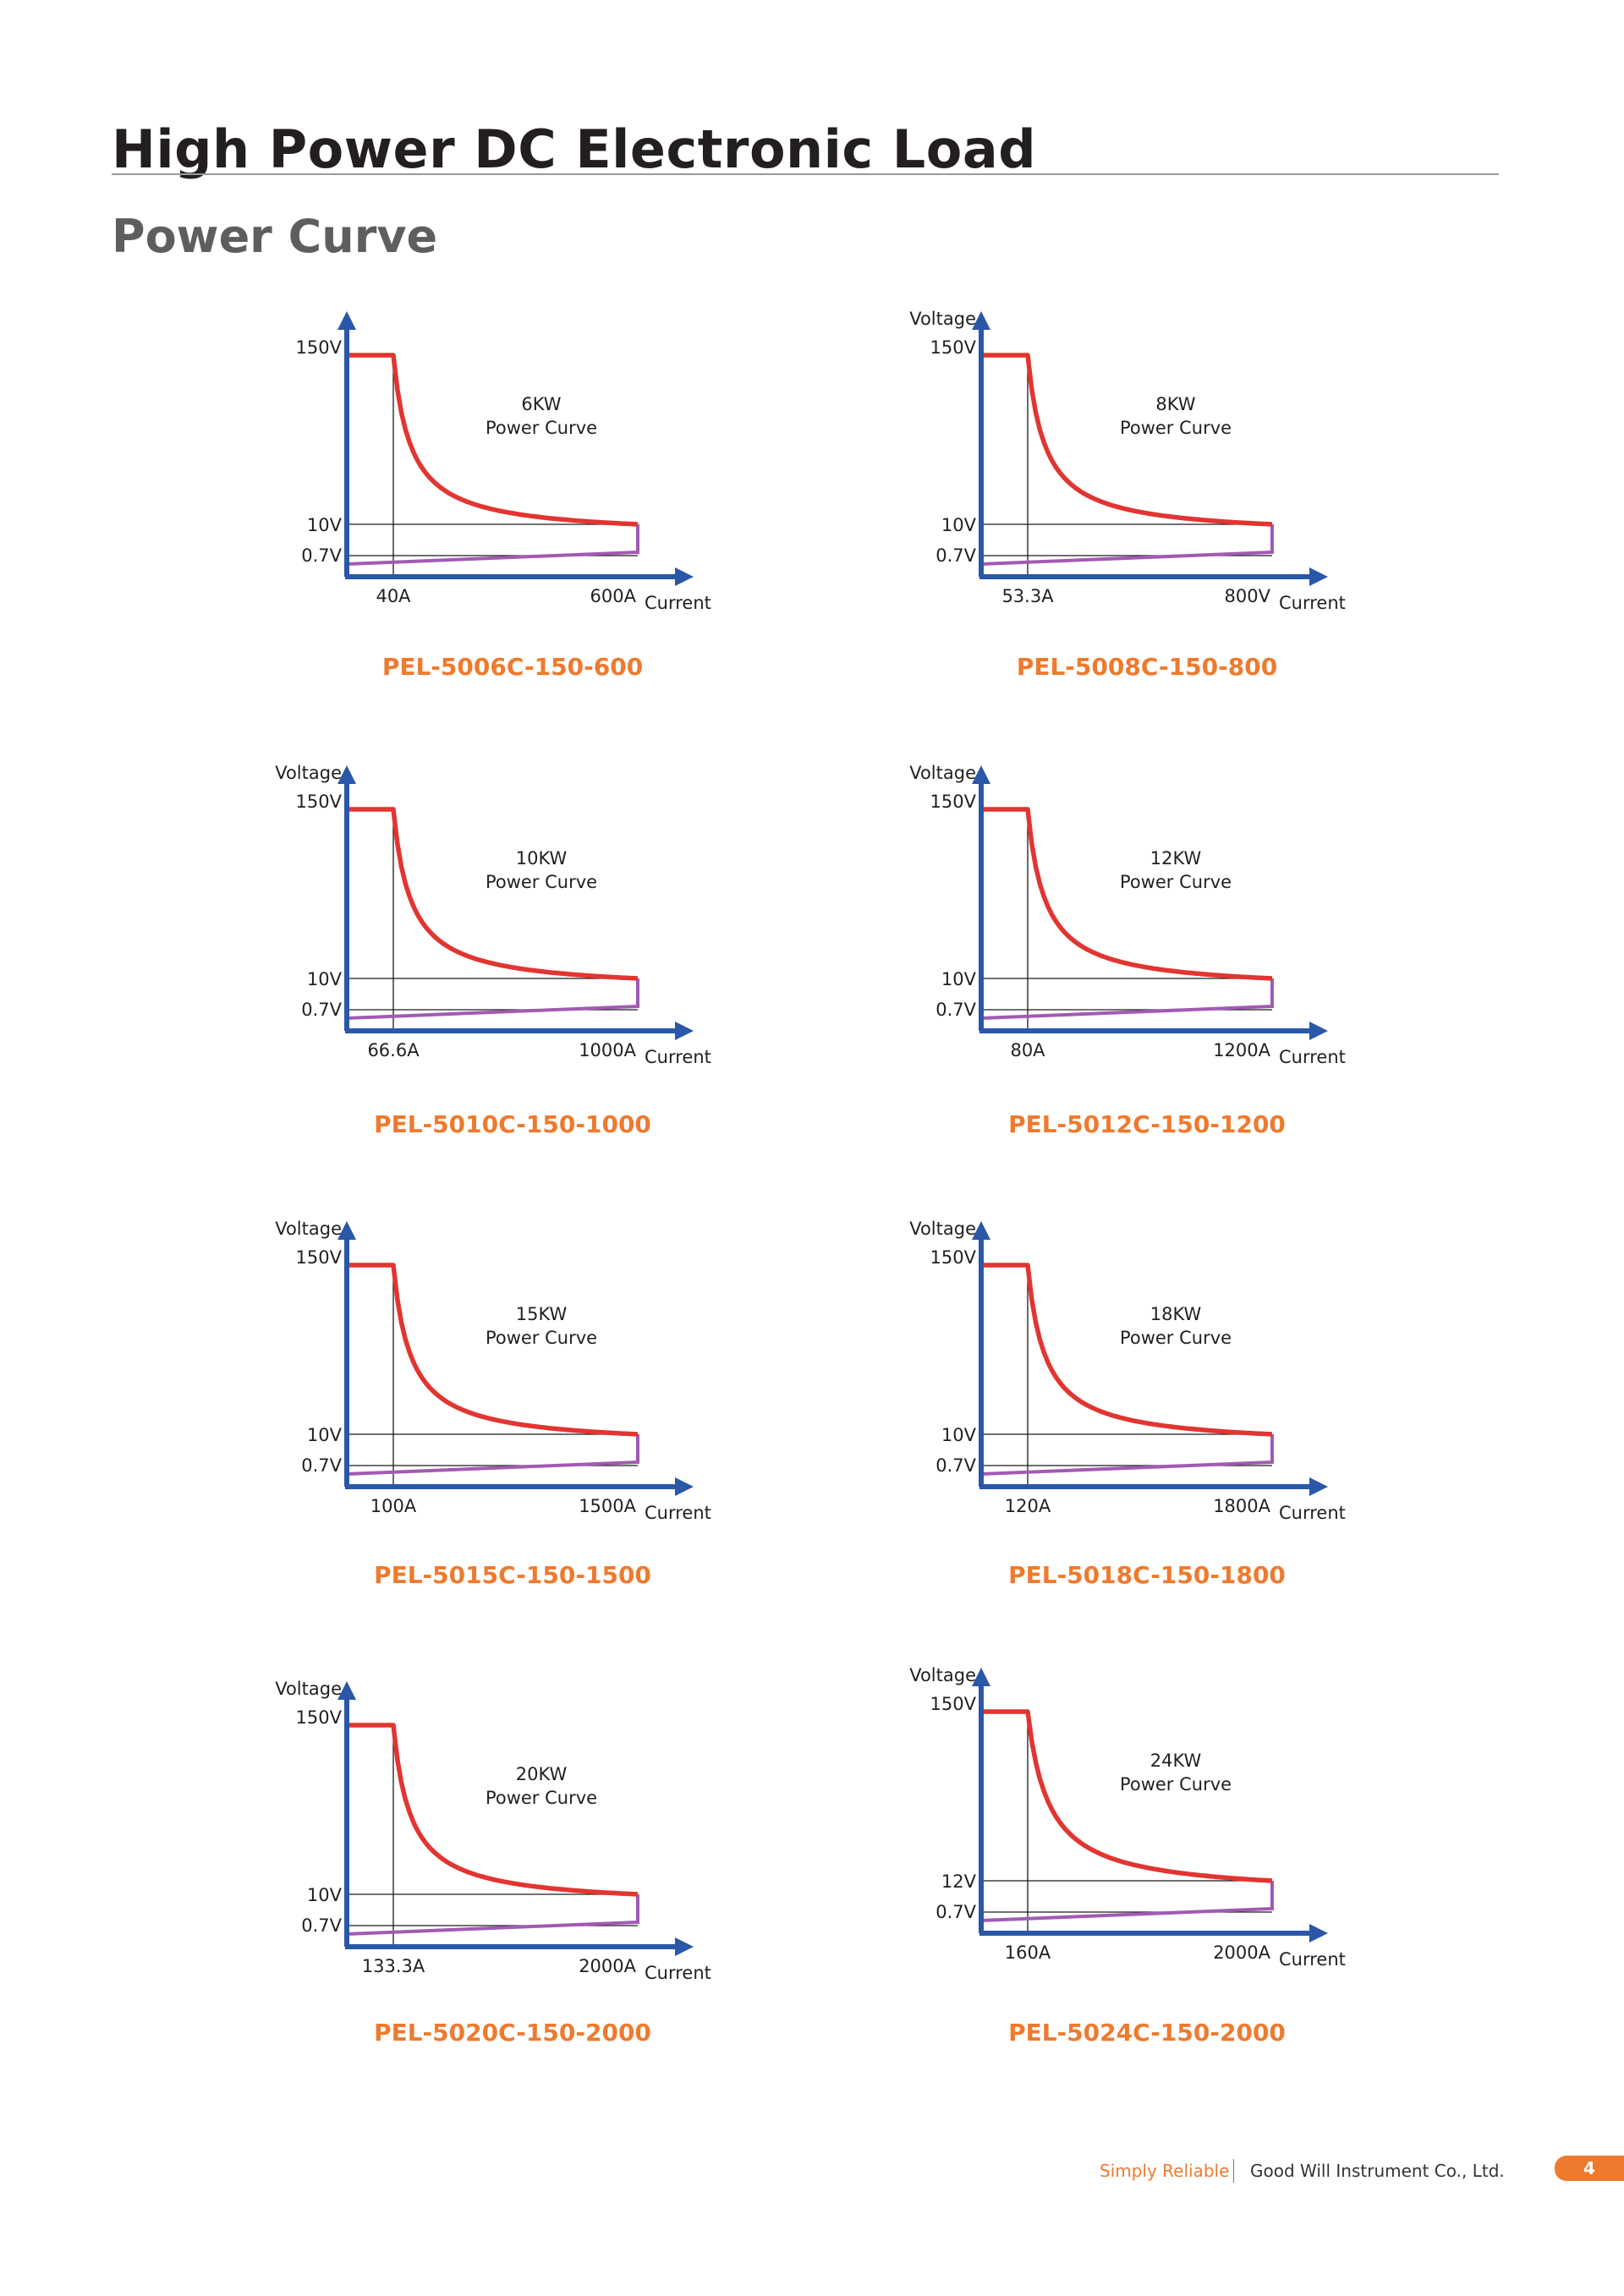 Image resolution: width=1624 pixels, height=2296 pixels. Describe the element at coordinates (959, 1882) in the screenshot. I see `v-knee-tick-label: 12V` at that location.